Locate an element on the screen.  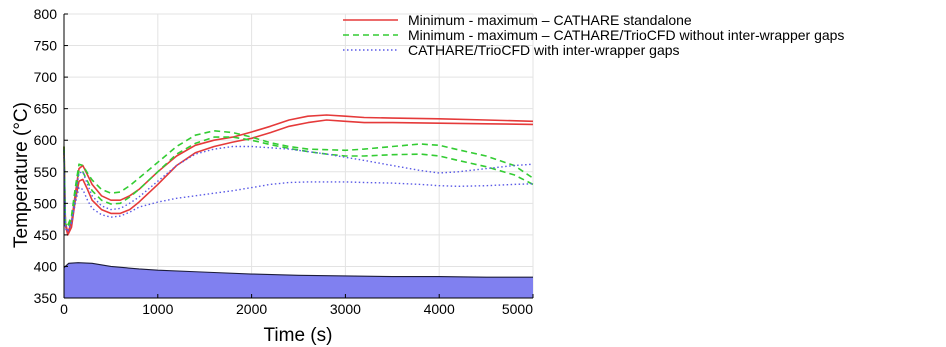
x-tick-label: 0 is located at coordinates (64, 309).